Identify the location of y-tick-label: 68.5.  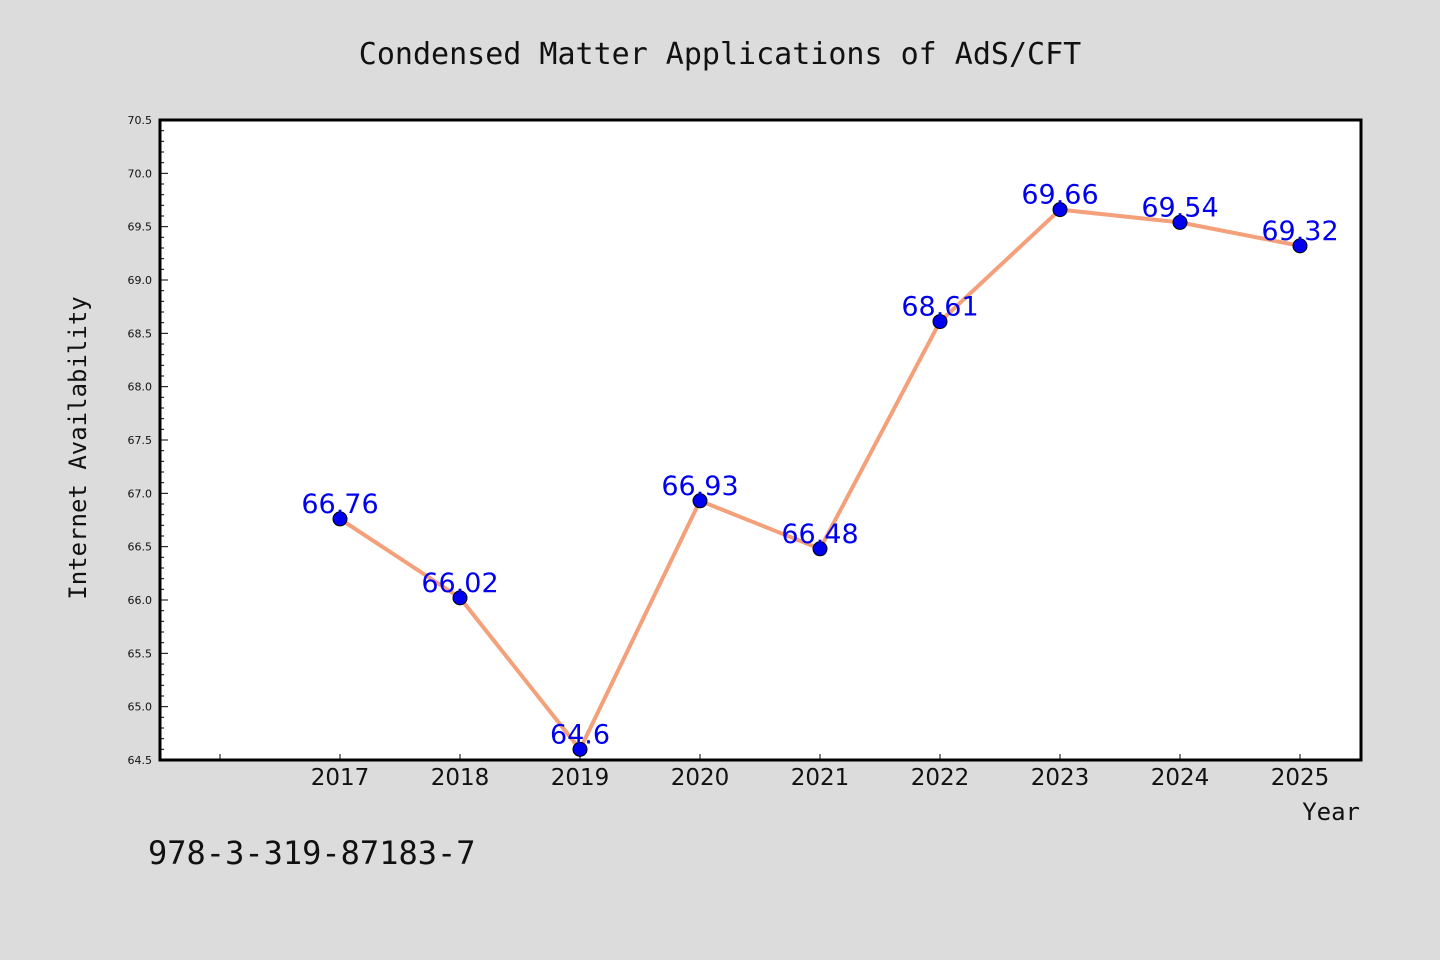
(140, 333).